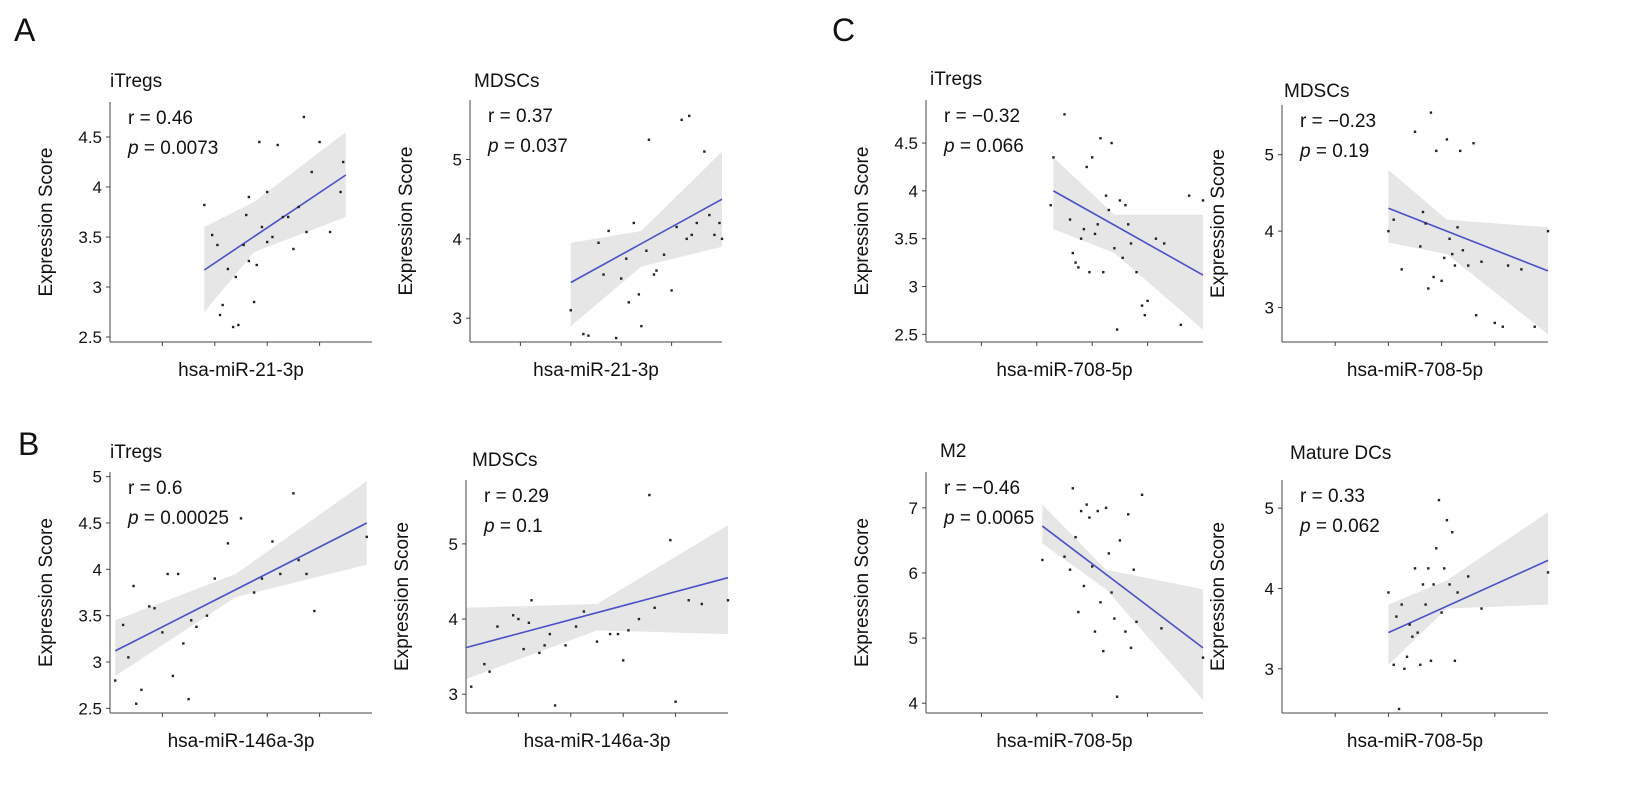  I want to click on plot-1-title: iTregs, so click(136, 81).